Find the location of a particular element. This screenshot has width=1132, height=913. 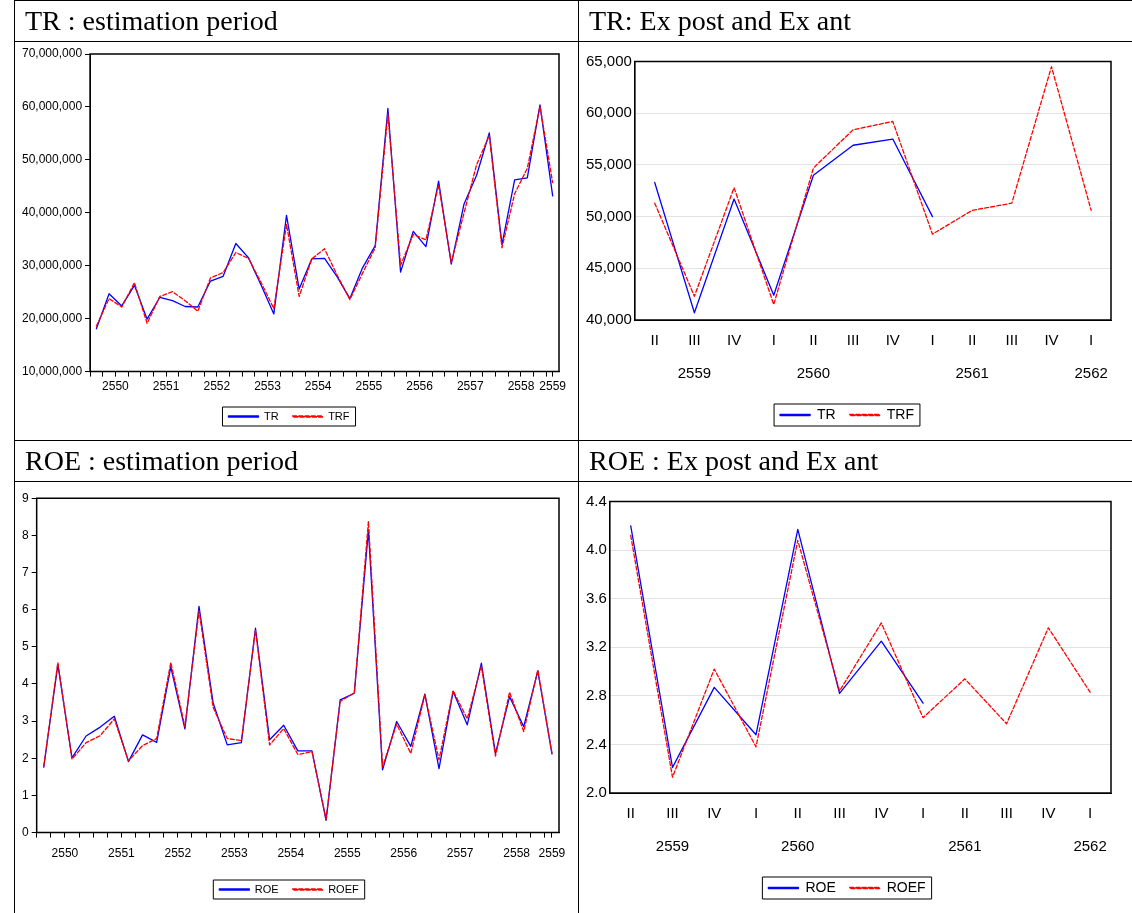

y-tick-label: 20,000,000 is located at coordinates (52, 317).